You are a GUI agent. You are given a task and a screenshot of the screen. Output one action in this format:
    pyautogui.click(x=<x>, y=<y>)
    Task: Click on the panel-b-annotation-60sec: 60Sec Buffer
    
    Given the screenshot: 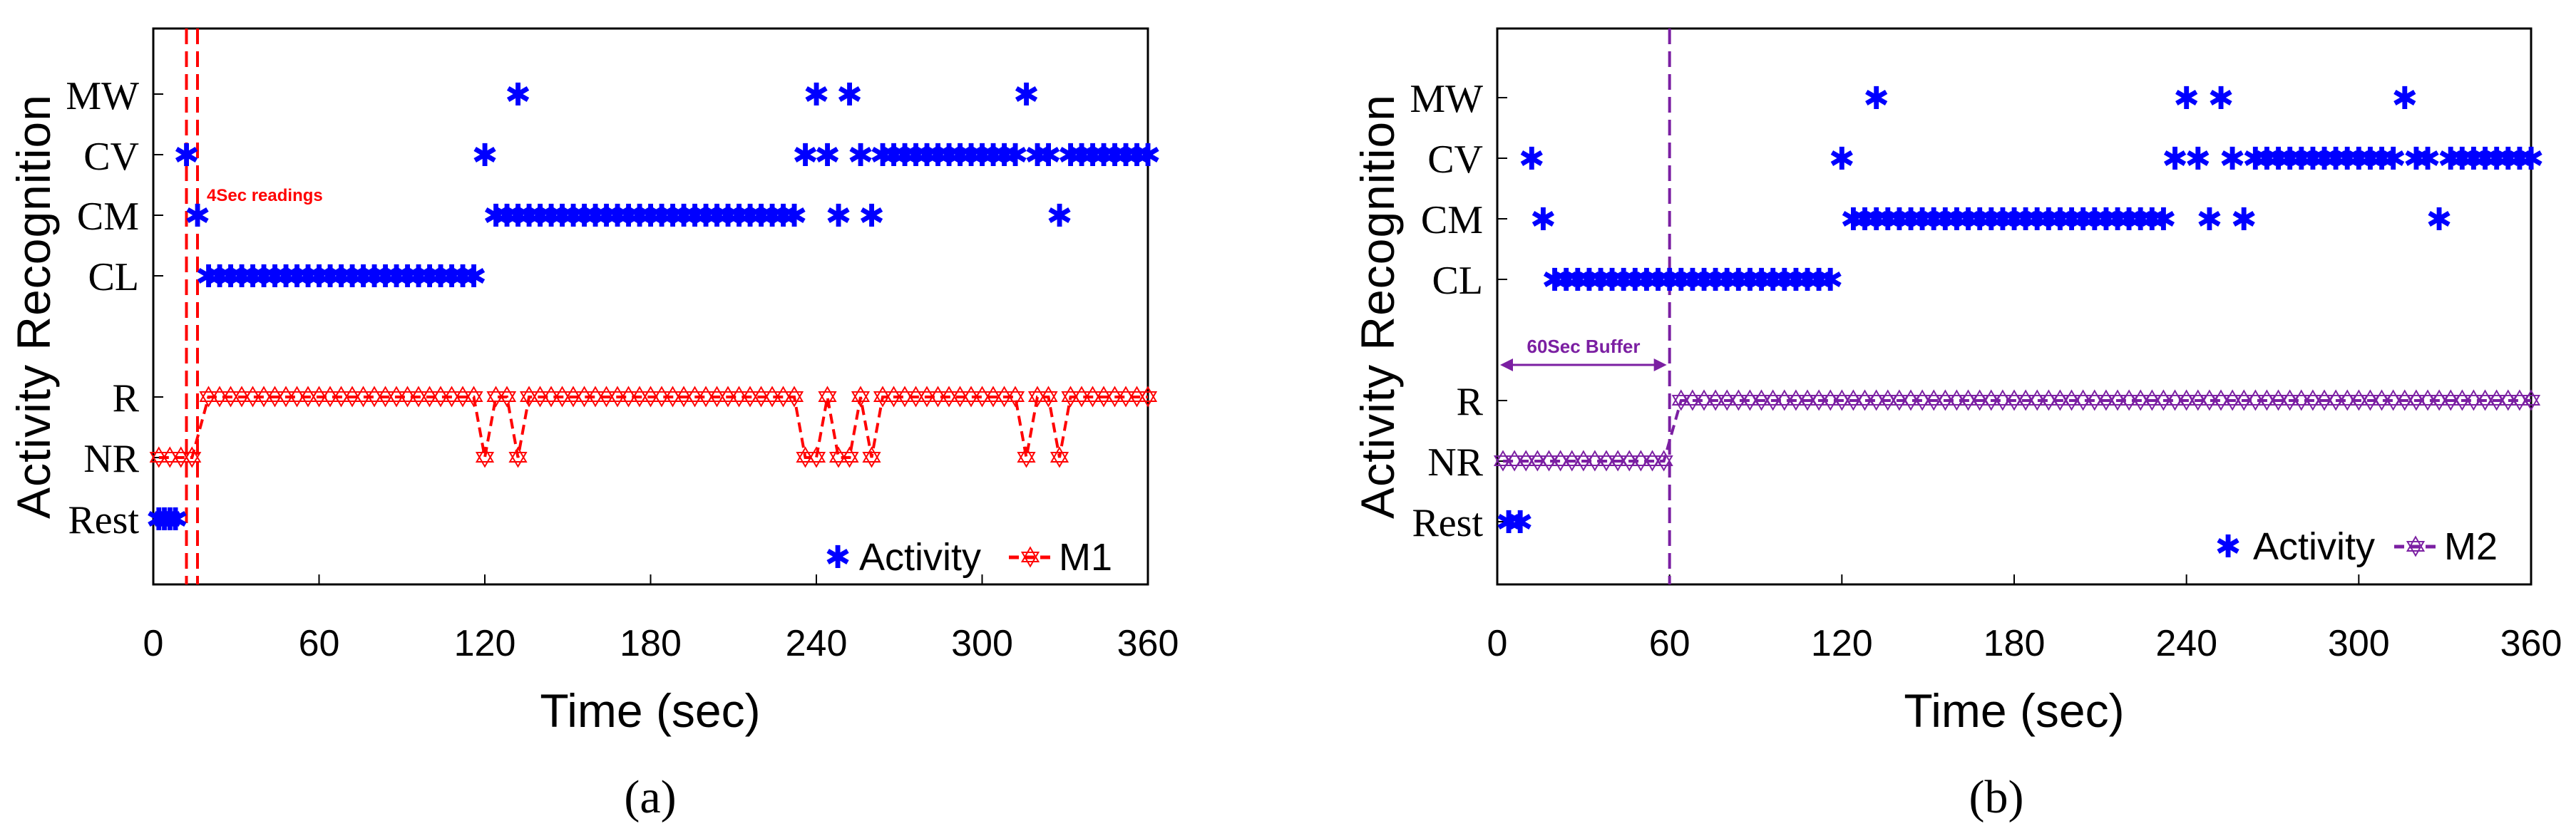 What is the action you would take?
    pyautogui.click(x=1584, y=346)
    